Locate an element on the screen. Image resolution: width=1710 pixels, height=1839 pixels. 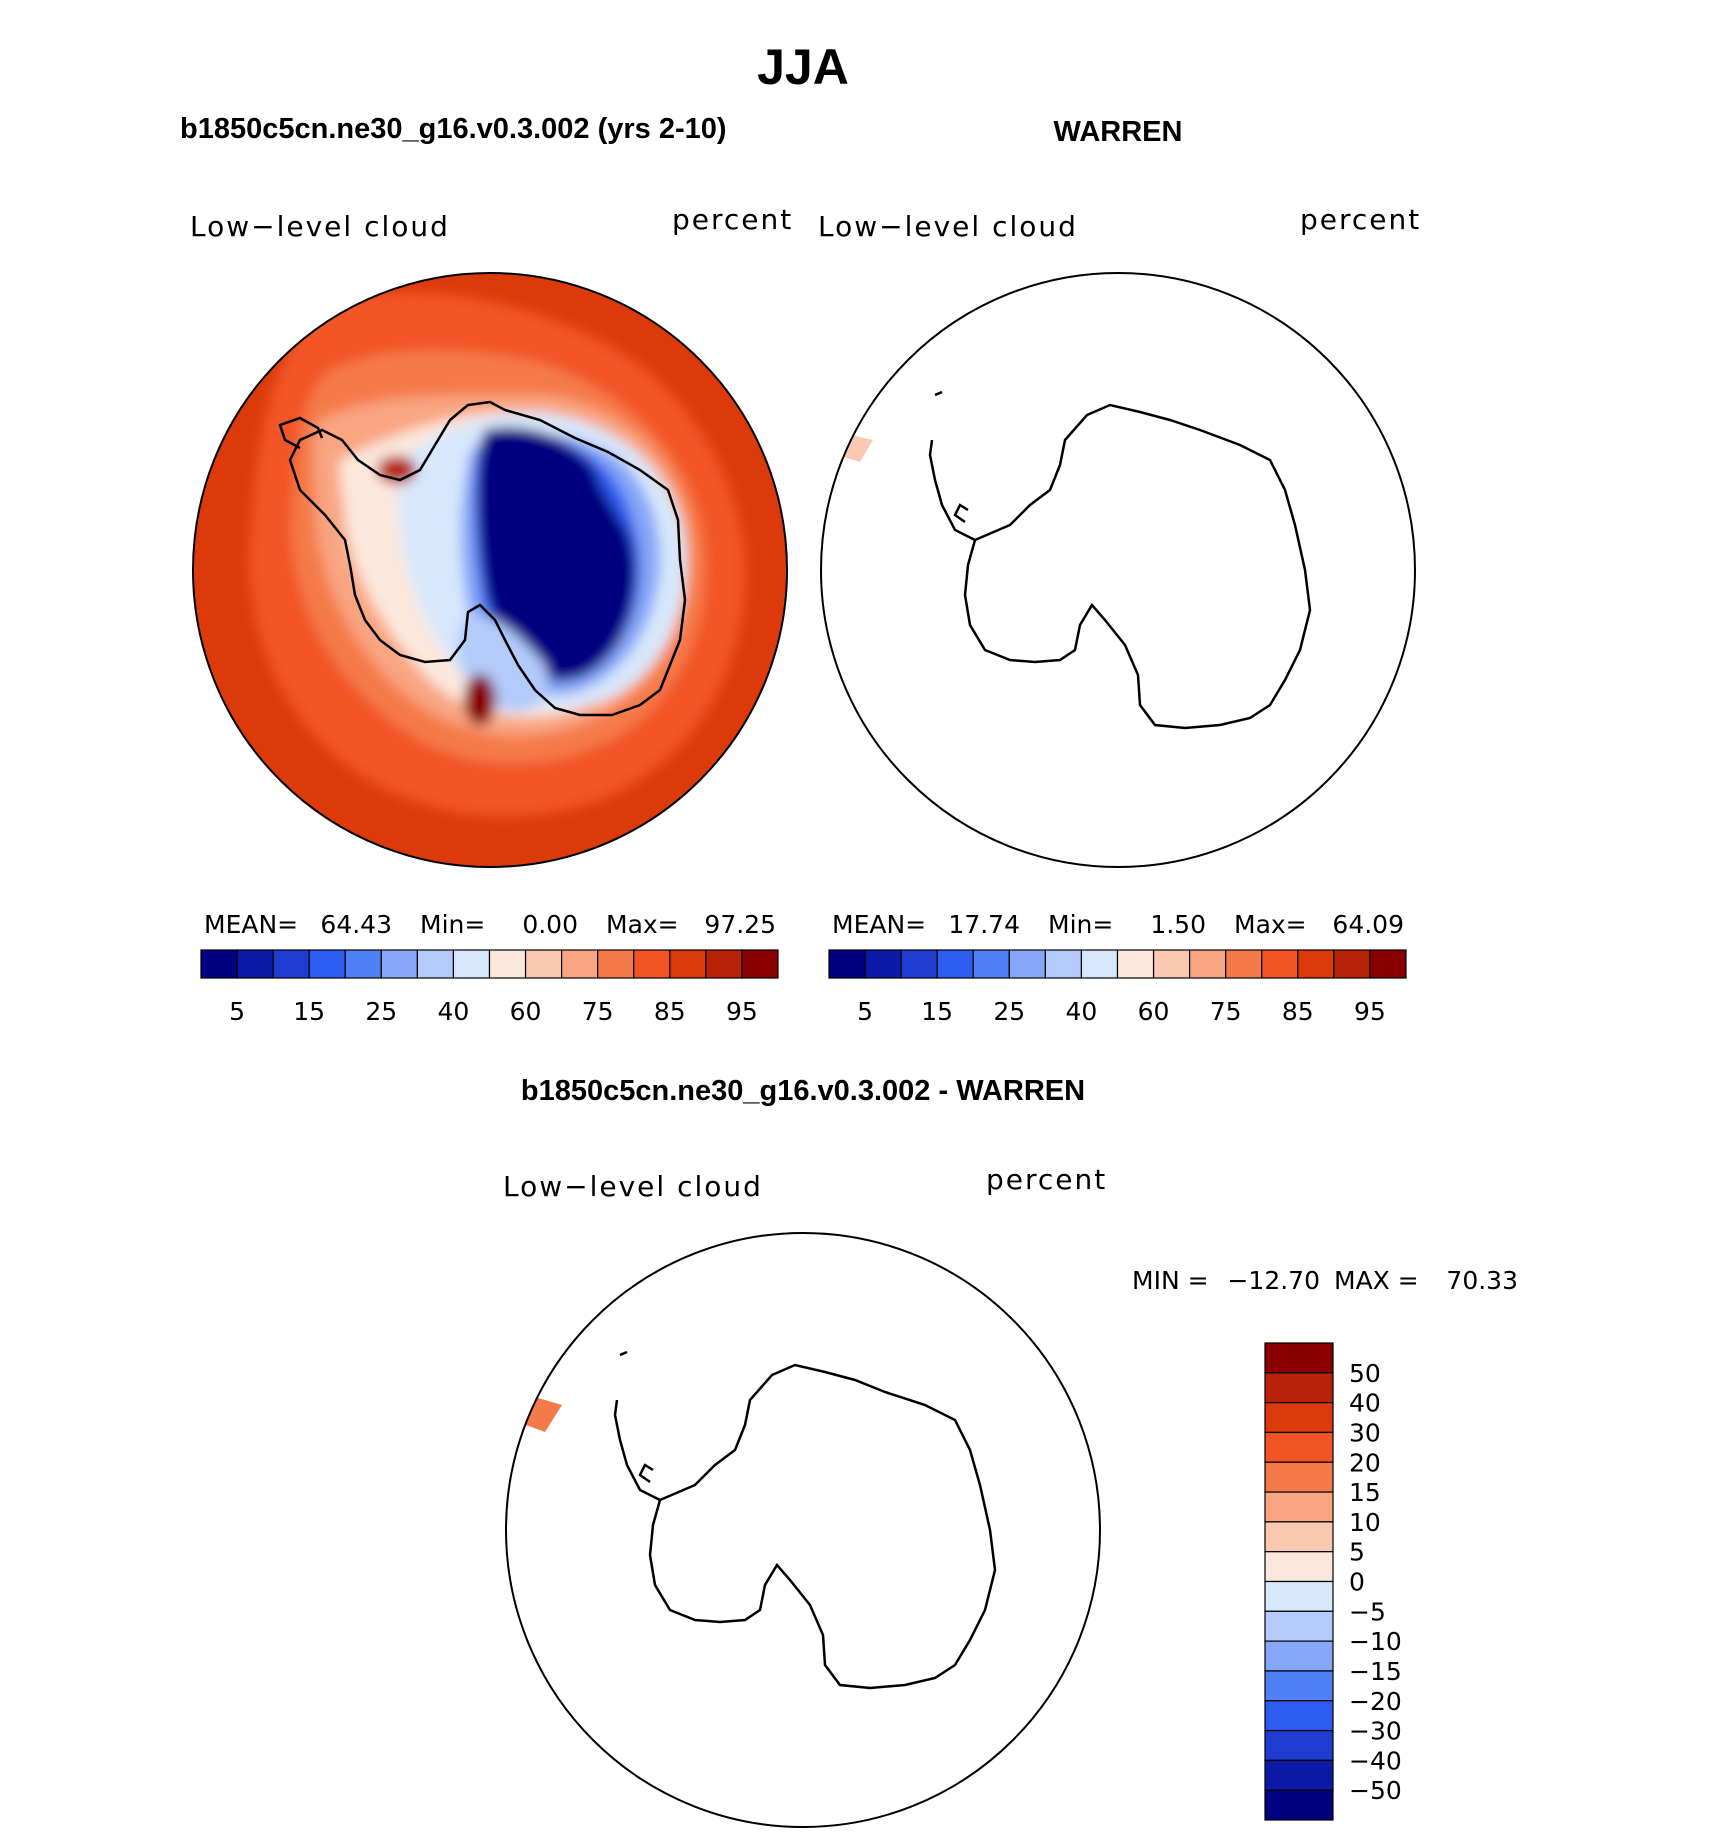
coastline-peninsula-a is located at coordinates (301, 433).